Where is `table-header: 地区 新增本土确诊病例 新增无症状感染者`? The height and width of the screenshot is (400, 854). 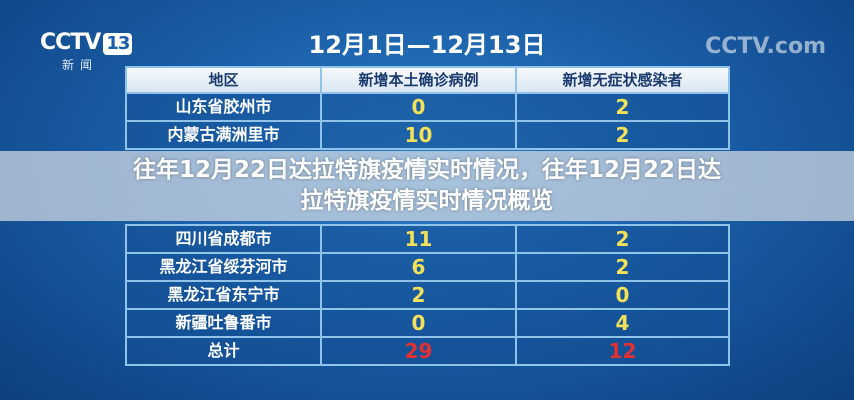
table-header: 地区 新增本土确诊病例 新增无症状感染者 is located at coordinates (427, 80).